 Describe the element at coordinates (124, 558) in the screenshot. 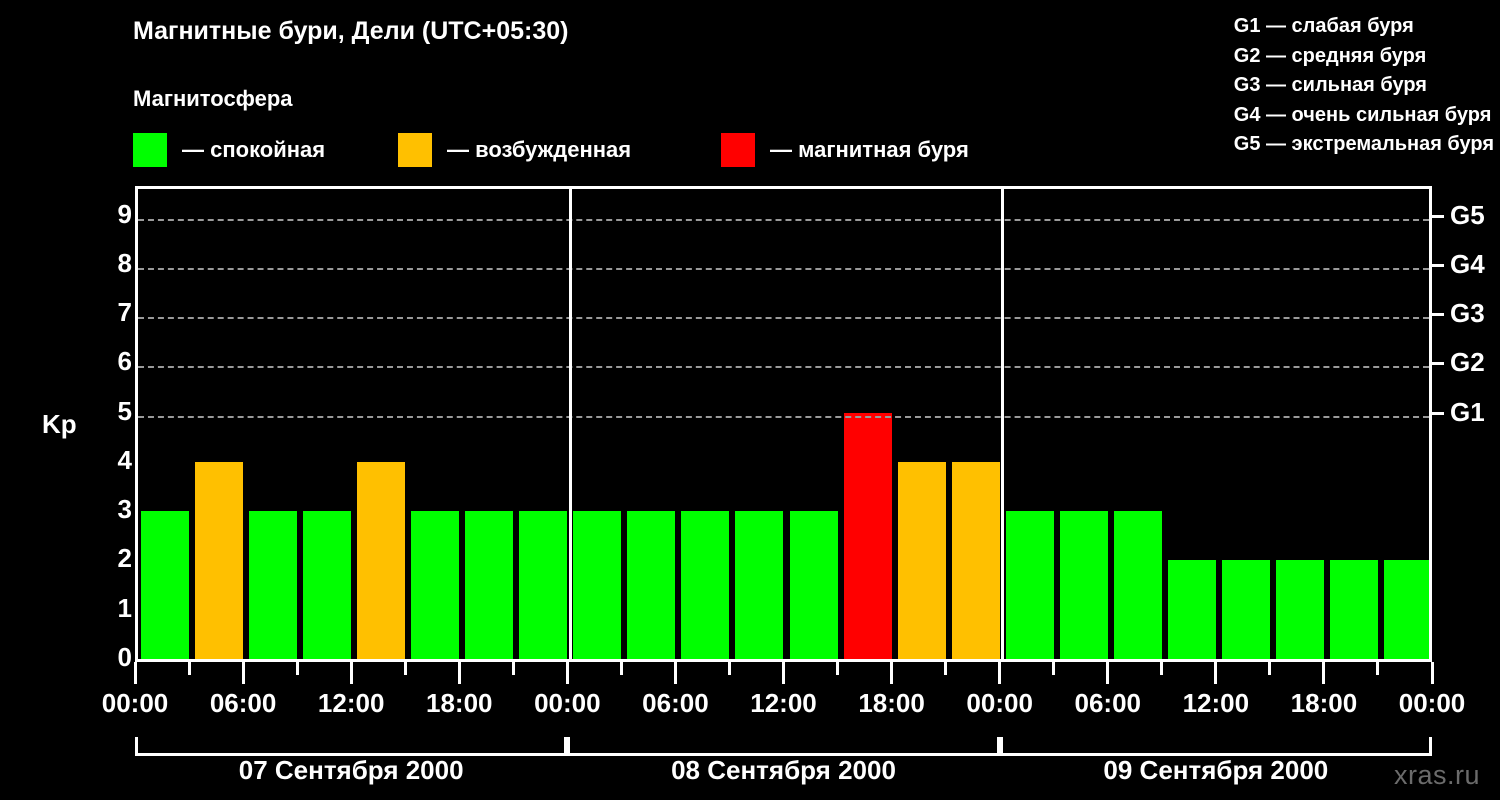

I see `y-tick-label-2: 2` at that location.